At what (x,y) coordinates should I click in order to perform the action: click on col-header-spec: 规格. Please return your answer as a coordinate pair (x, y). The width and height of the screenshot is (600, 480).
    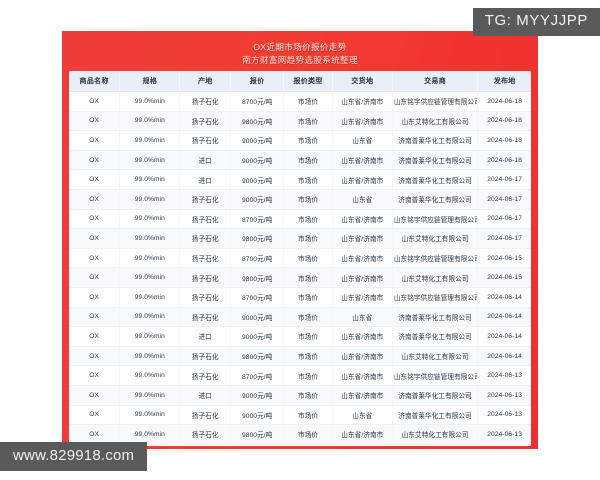
    Looking at the image, I should click on (150, 81).